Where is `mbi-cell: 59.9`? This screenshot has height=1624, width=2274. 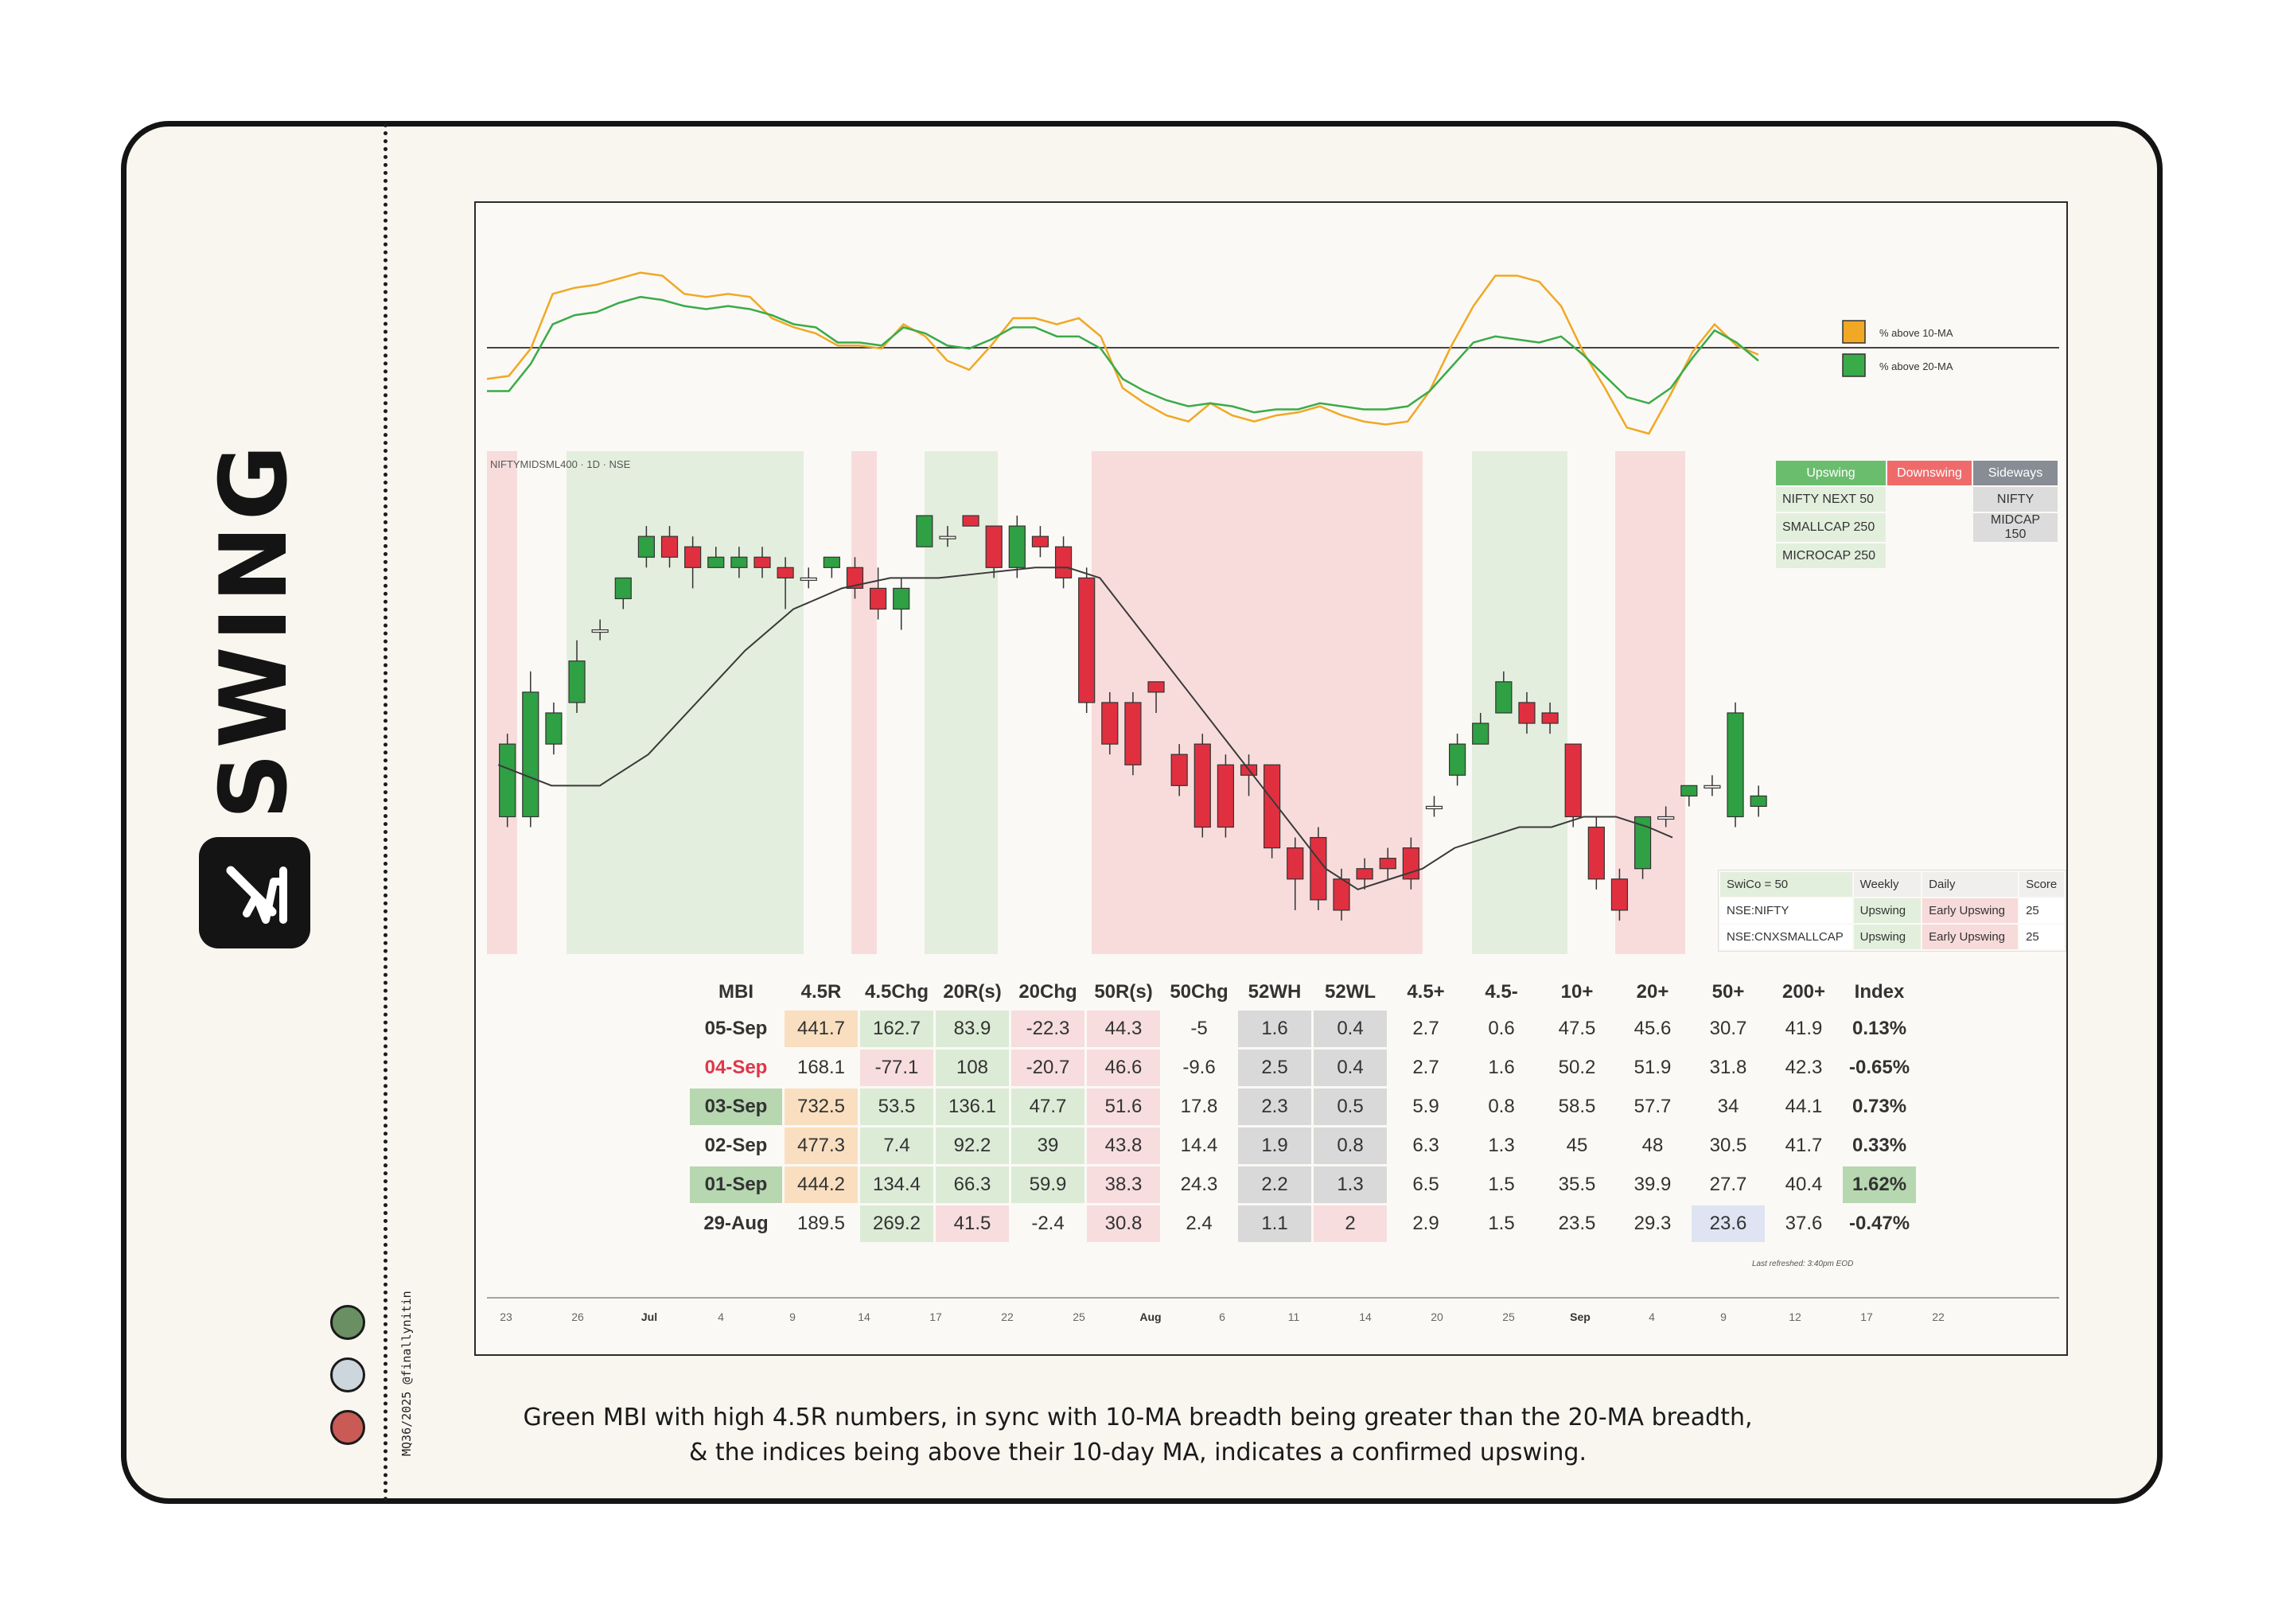
mbi-cell: 59.9 is located at coordinates (1048, 1184).